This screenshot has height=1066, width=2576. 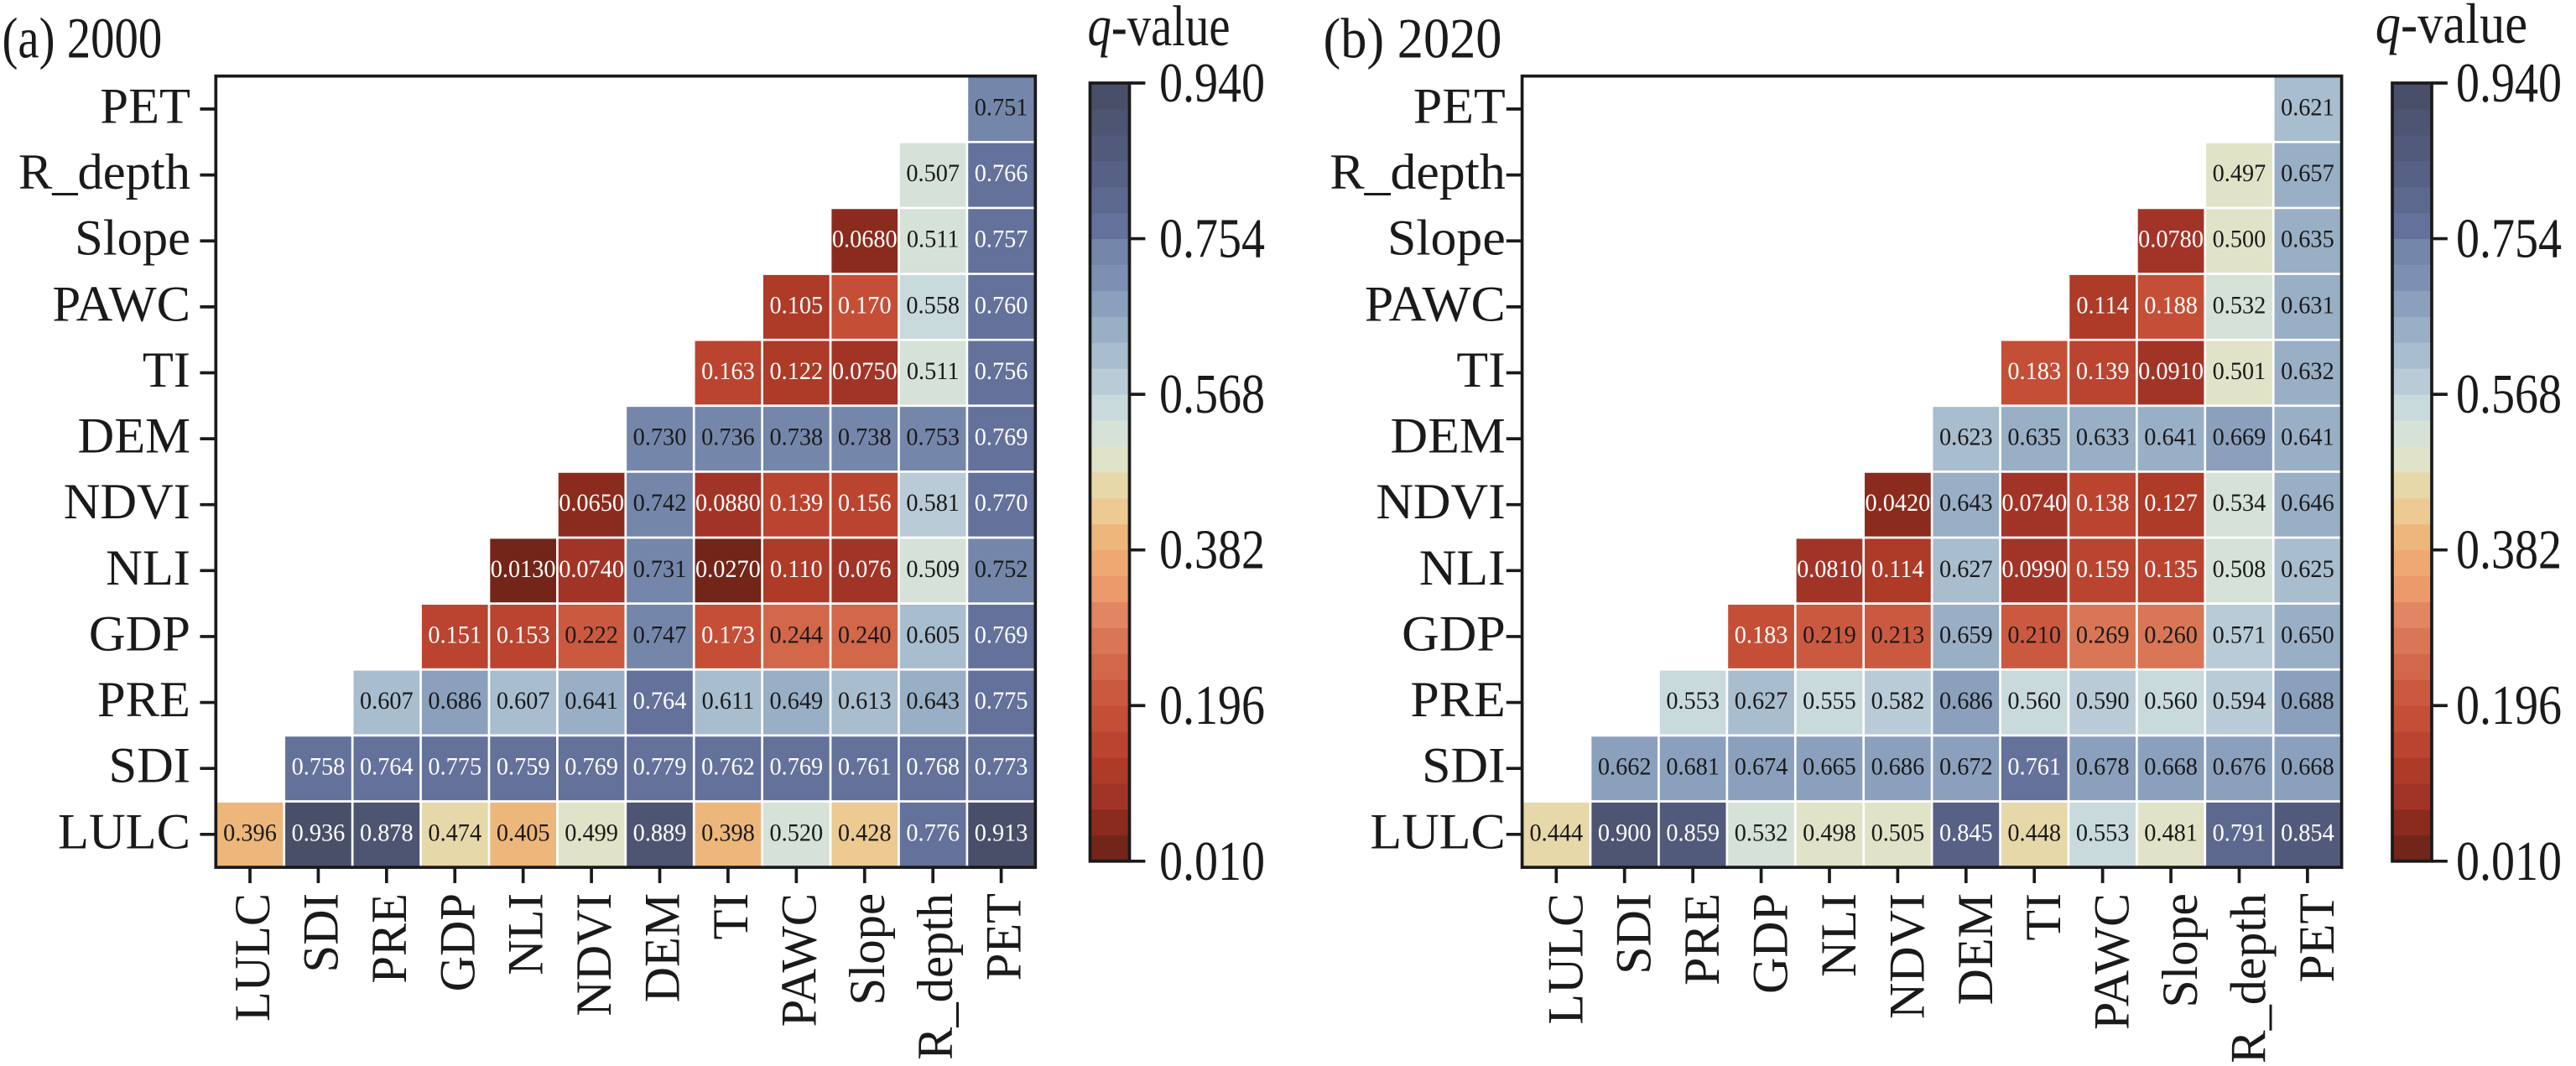 What do you see at coordinates (2034, 504) in the screenshot?
I see `svg-text: 0.0740` at bounding box center [2034, 504].